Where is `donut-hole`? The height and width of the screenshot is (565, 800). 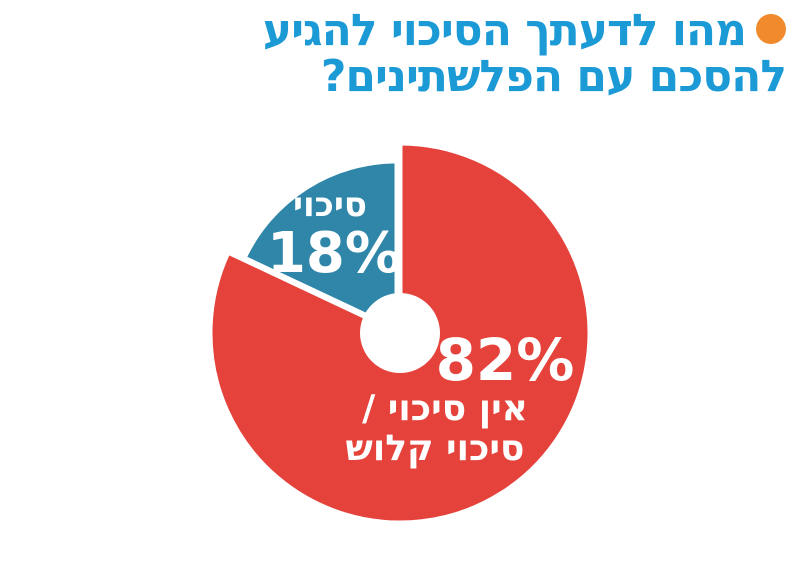
donut-hole is located at coordinates (400, 333).